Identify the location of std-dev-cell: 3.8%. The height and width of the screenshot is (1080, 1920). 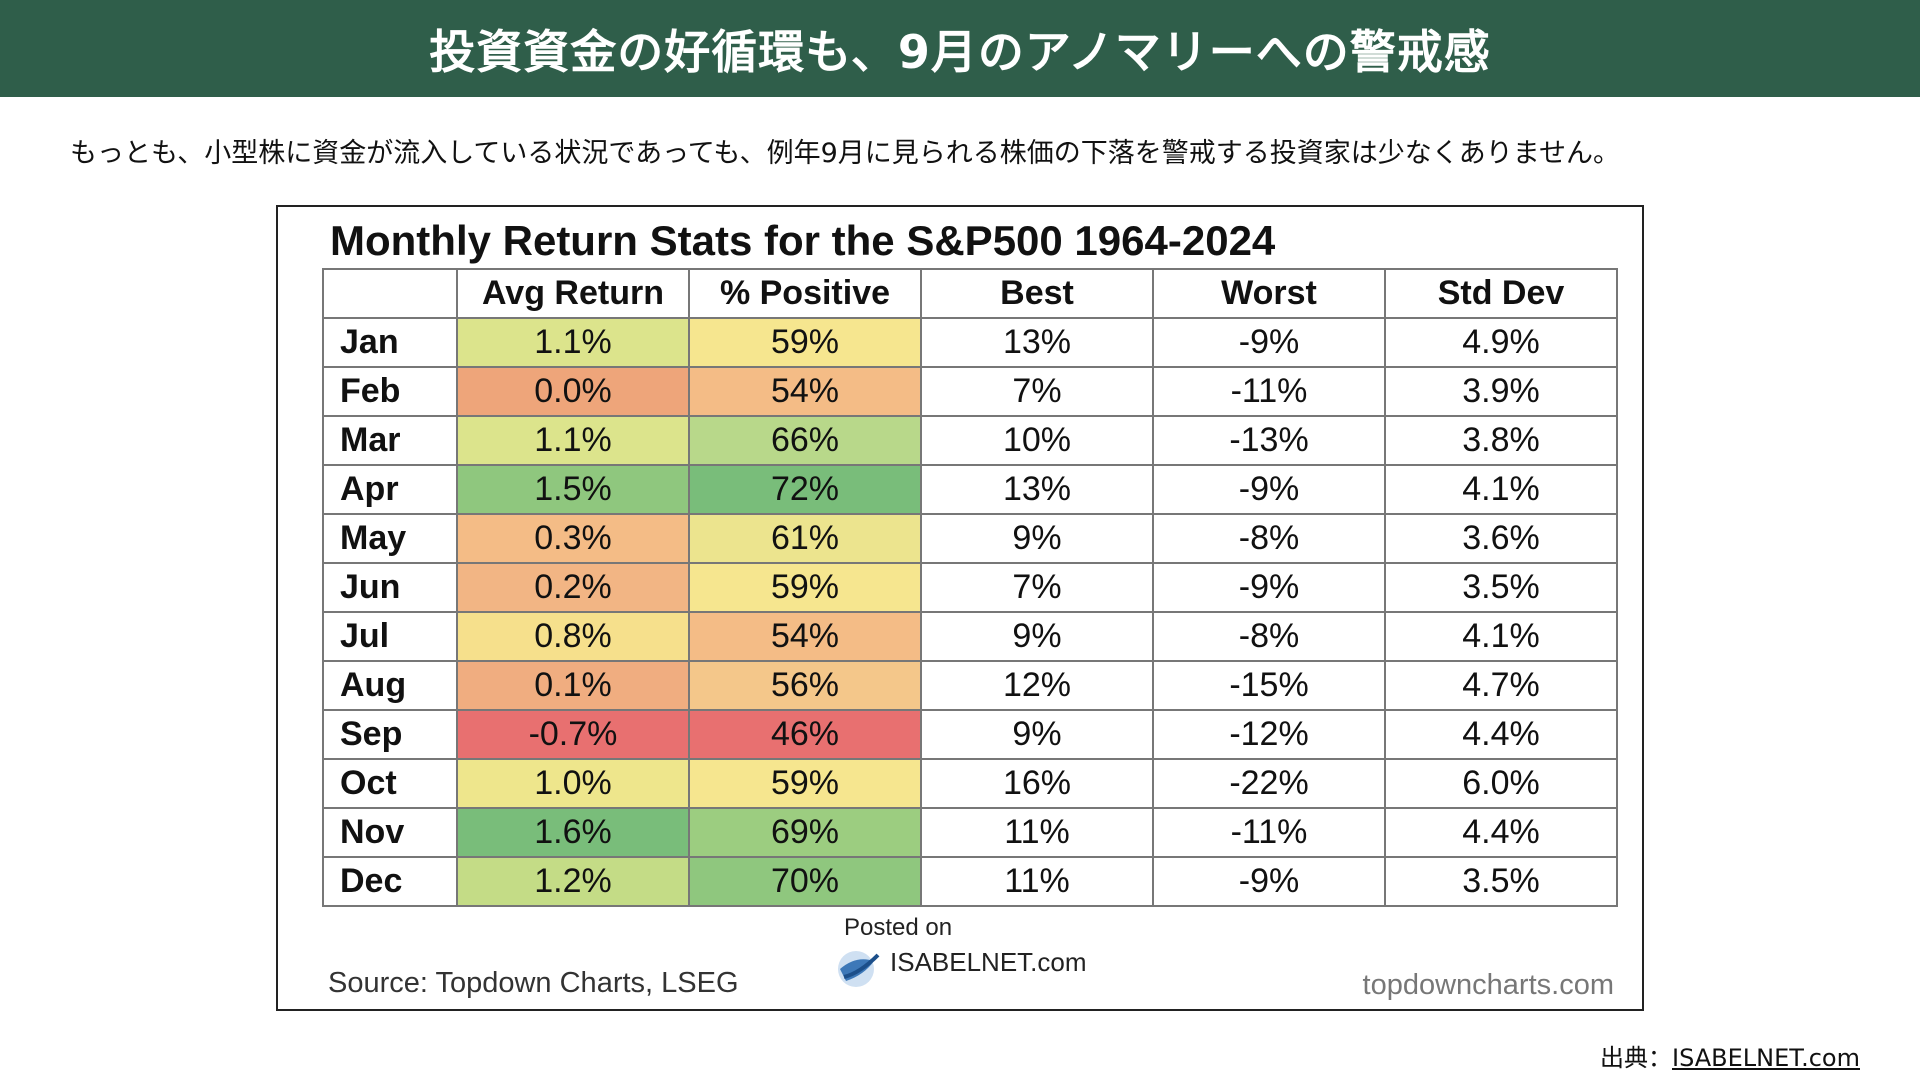
(1501, 440).